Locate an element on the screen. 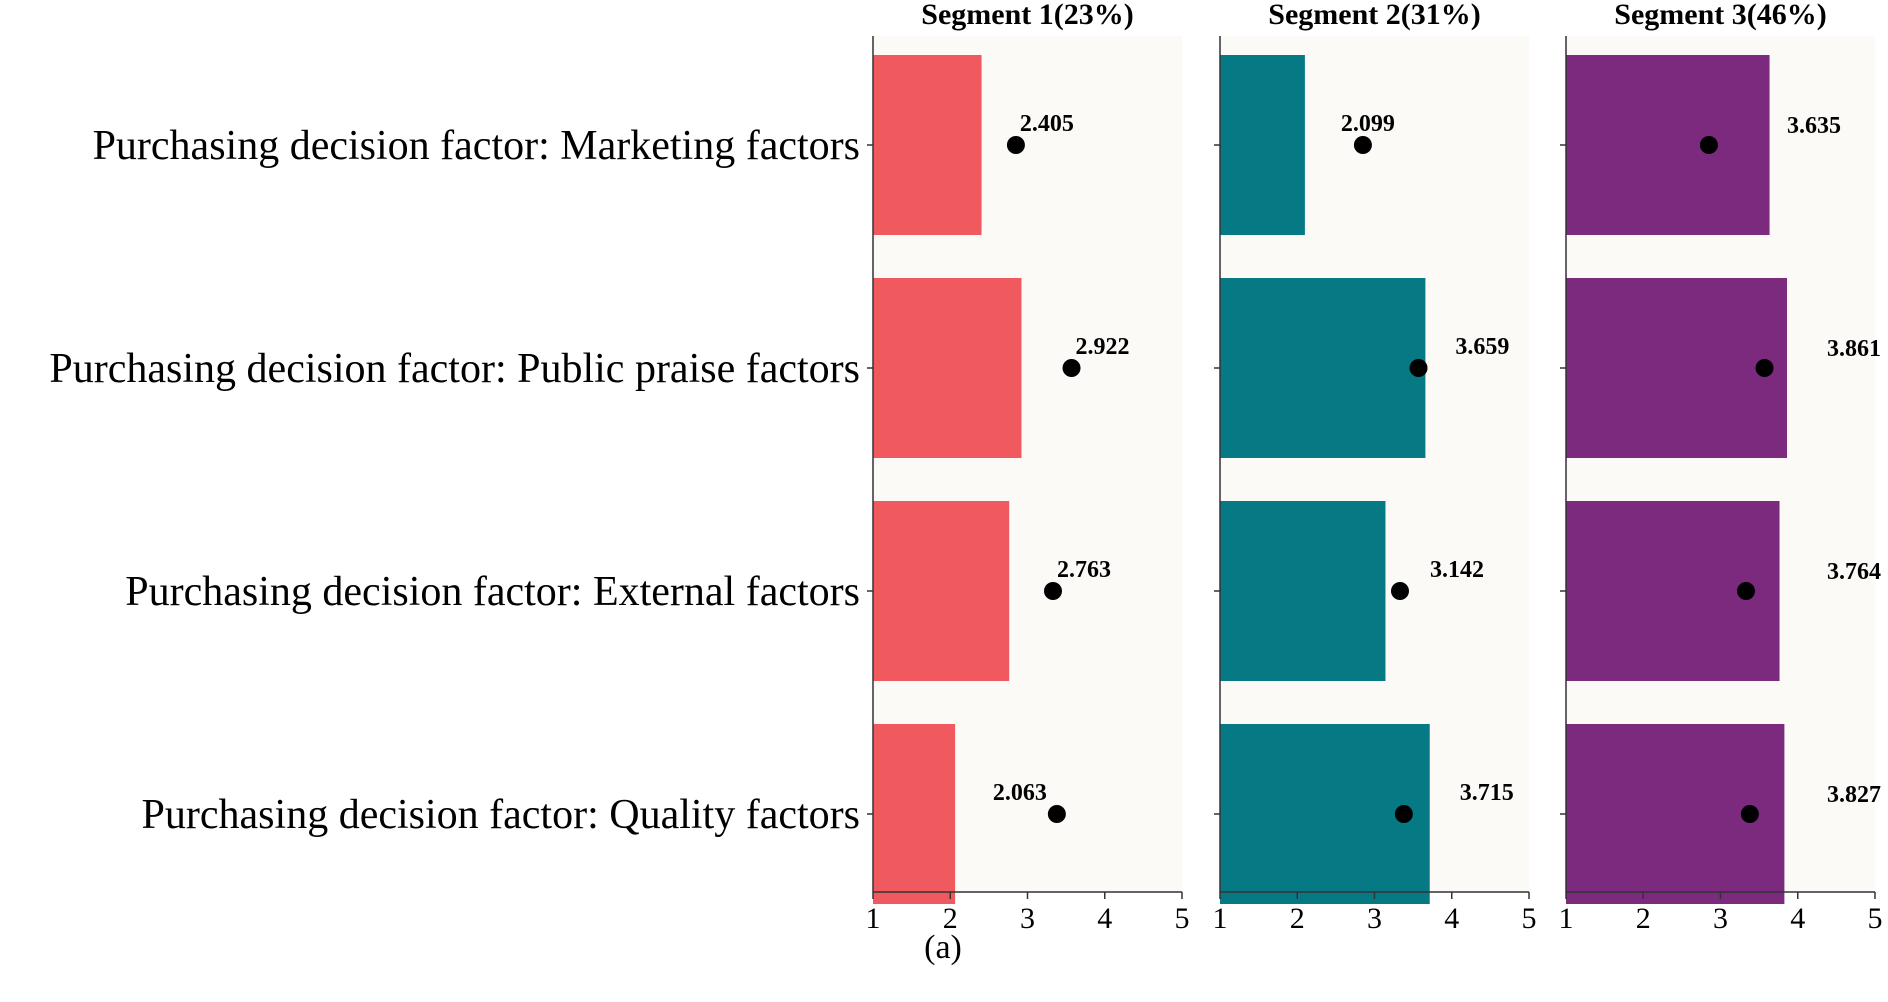 The height and width of the screenshot is (1002, 1888). value-label: 2.405 is located at coordinates (1047, 124).